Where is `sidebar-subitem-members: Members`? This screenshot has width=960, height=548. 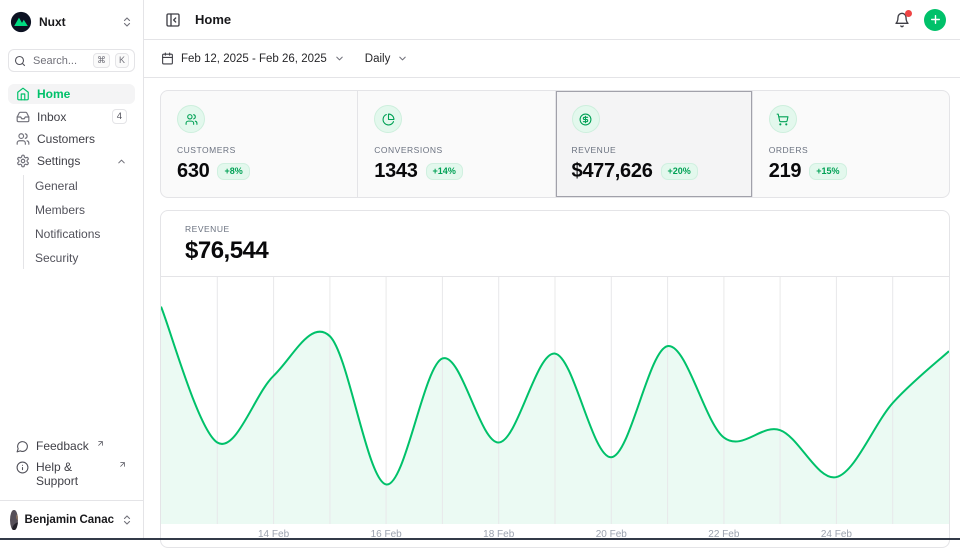 sidebar-subitem-members: Members is located at coordinates (79, 210).